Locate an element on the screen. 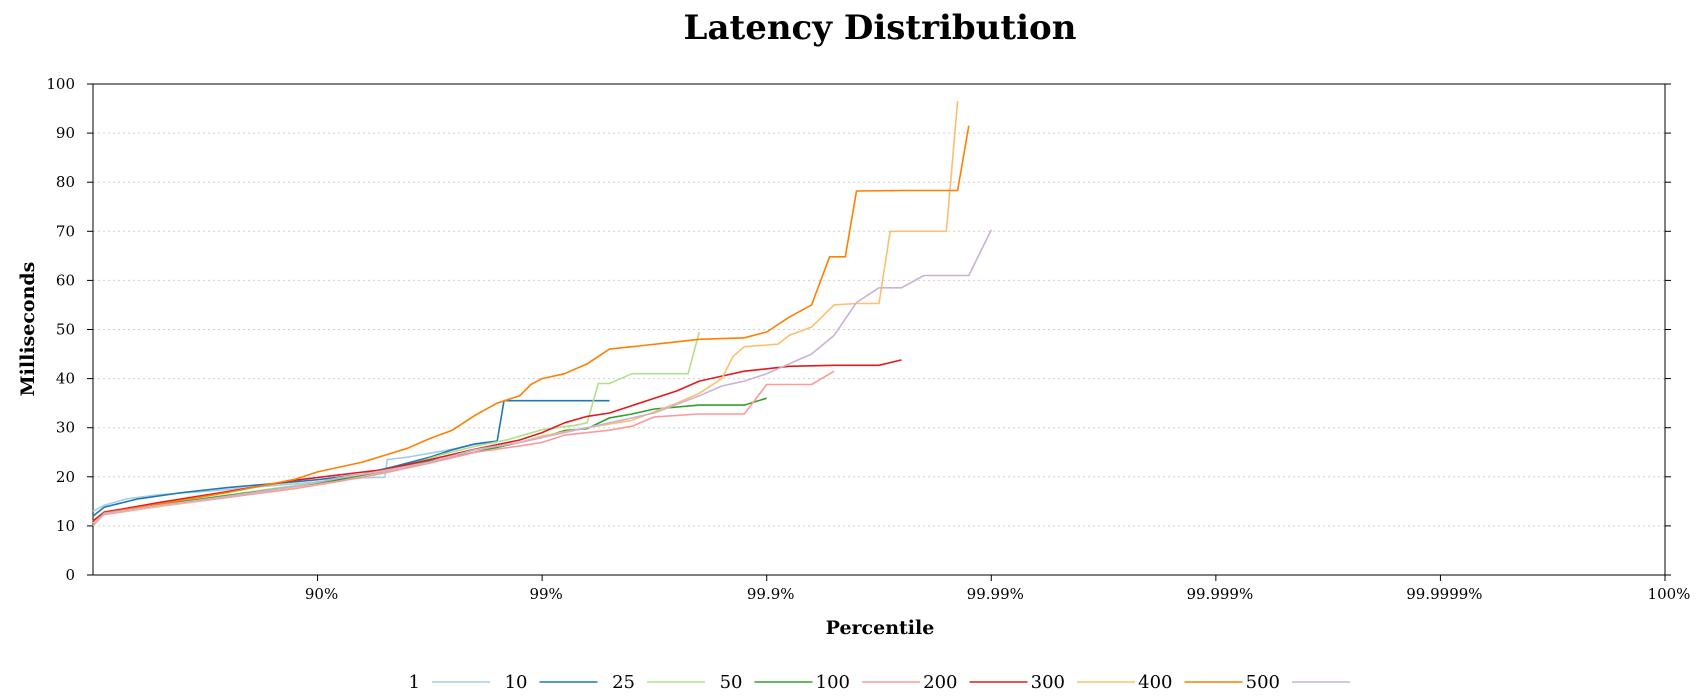 Image resolution: width=1700 pixels, height=700 pixels. x-tick-label: 99.99% is located at coordinates (995, 594).